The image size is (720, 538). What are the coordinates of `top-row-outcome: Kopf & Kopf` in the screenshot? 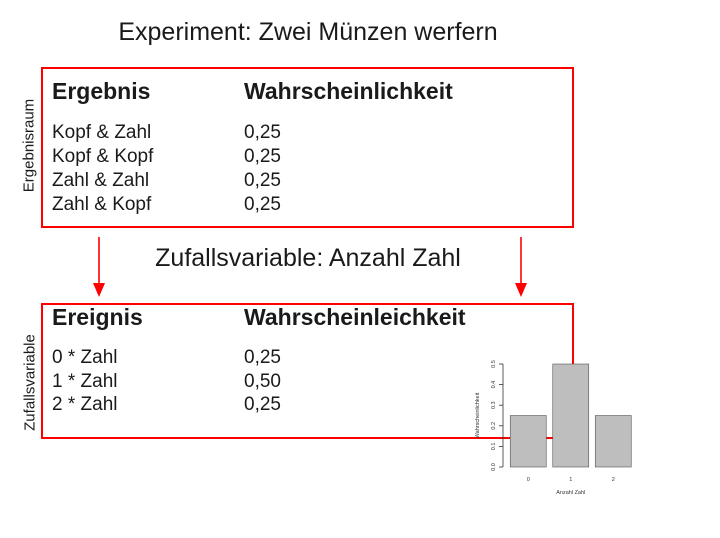 It's located at (103, 156).